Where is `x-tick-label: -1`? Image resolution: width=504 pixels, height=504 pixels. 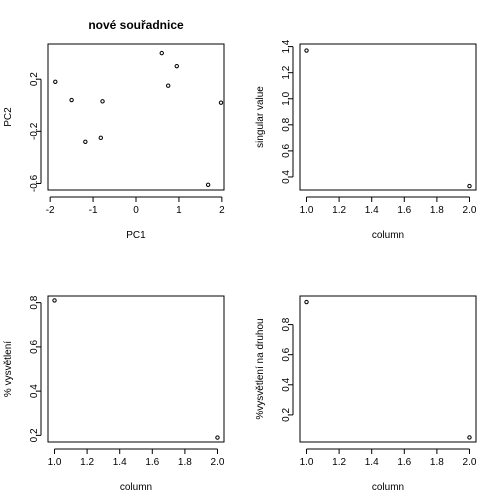
x-tick-label: -1 is located at coordinates (93, 210).